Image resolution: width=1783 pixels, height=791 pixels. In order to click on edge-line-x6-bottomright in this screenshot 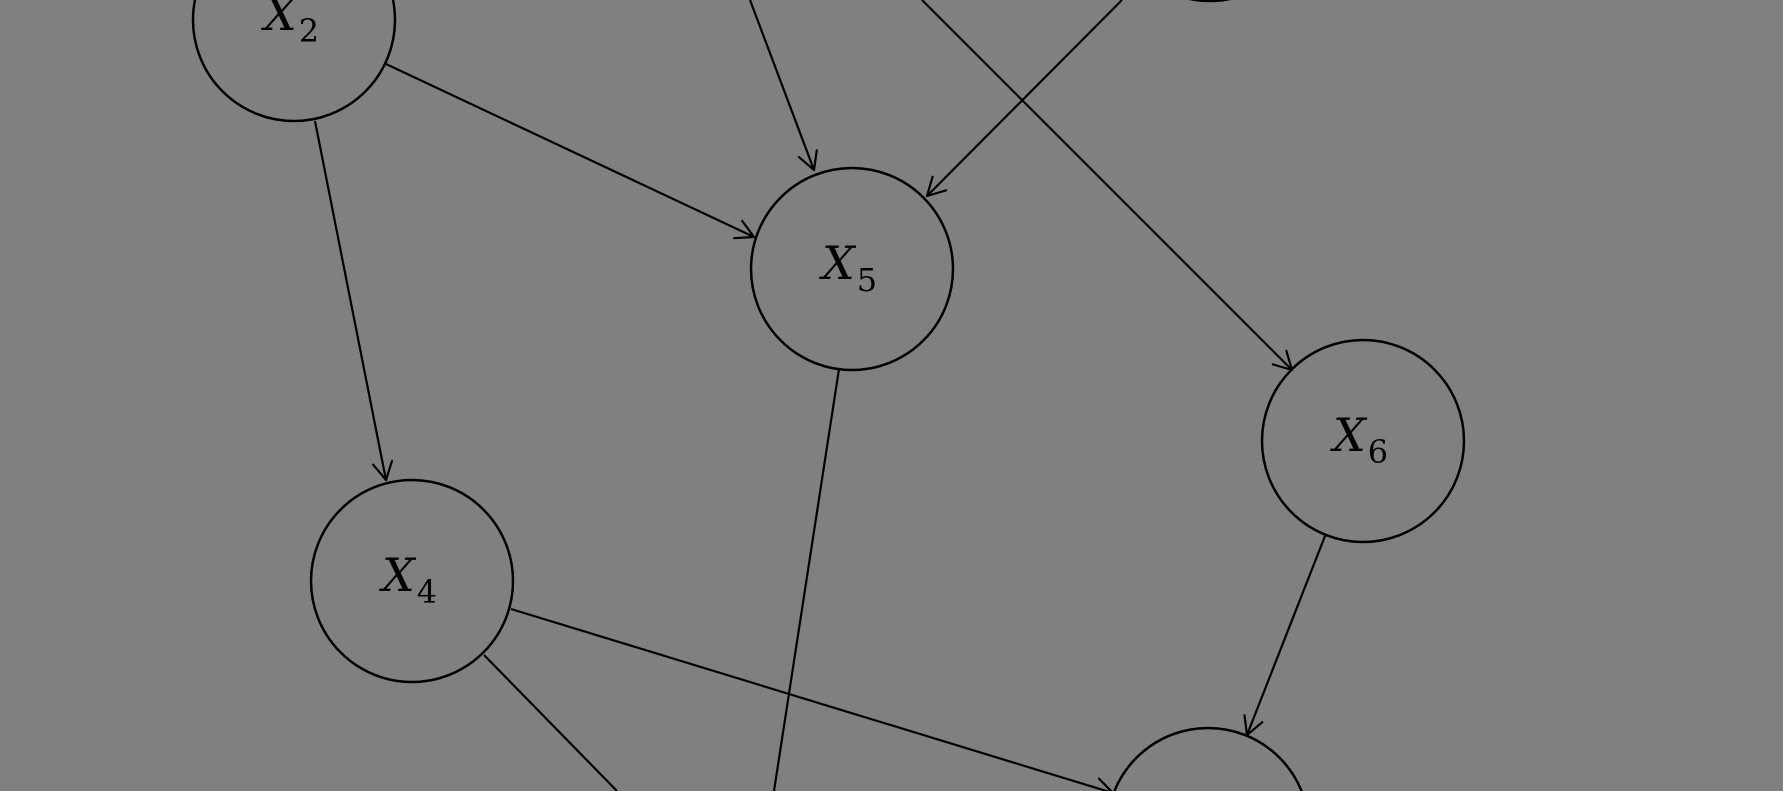, I will do `click(1286, 635)`.